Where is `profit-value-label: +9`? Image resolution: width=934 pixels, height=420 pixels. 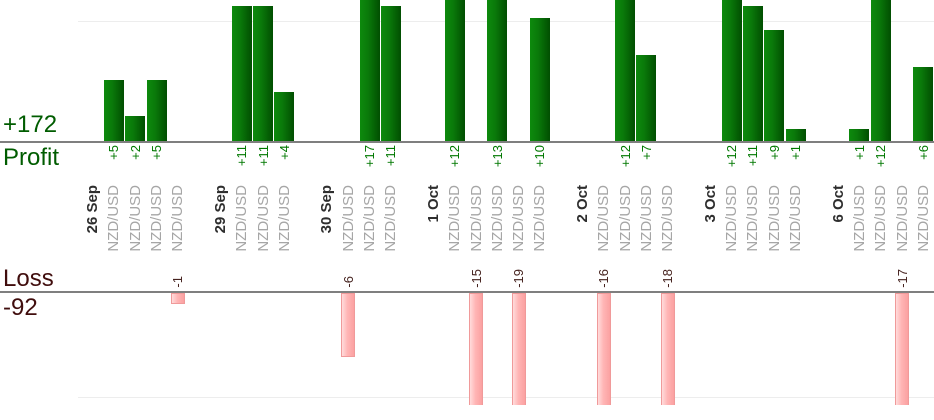
profit-value-label: +9 is located at coordinates (774, 152).